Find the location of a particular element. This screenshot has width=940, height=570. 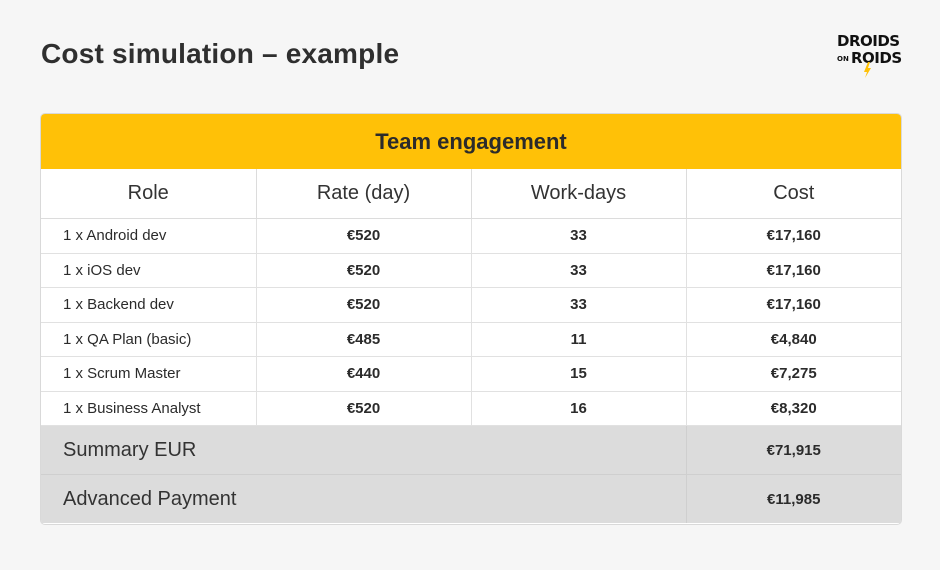

role-cell: 1 x Android dev is located at coordinates (149, 236).